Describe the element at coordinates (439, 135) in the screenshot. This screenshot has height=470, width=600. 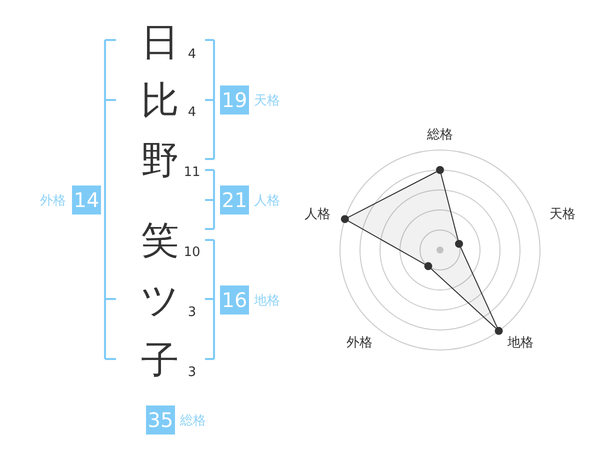
I see `spoke-label: 総格` at that location.